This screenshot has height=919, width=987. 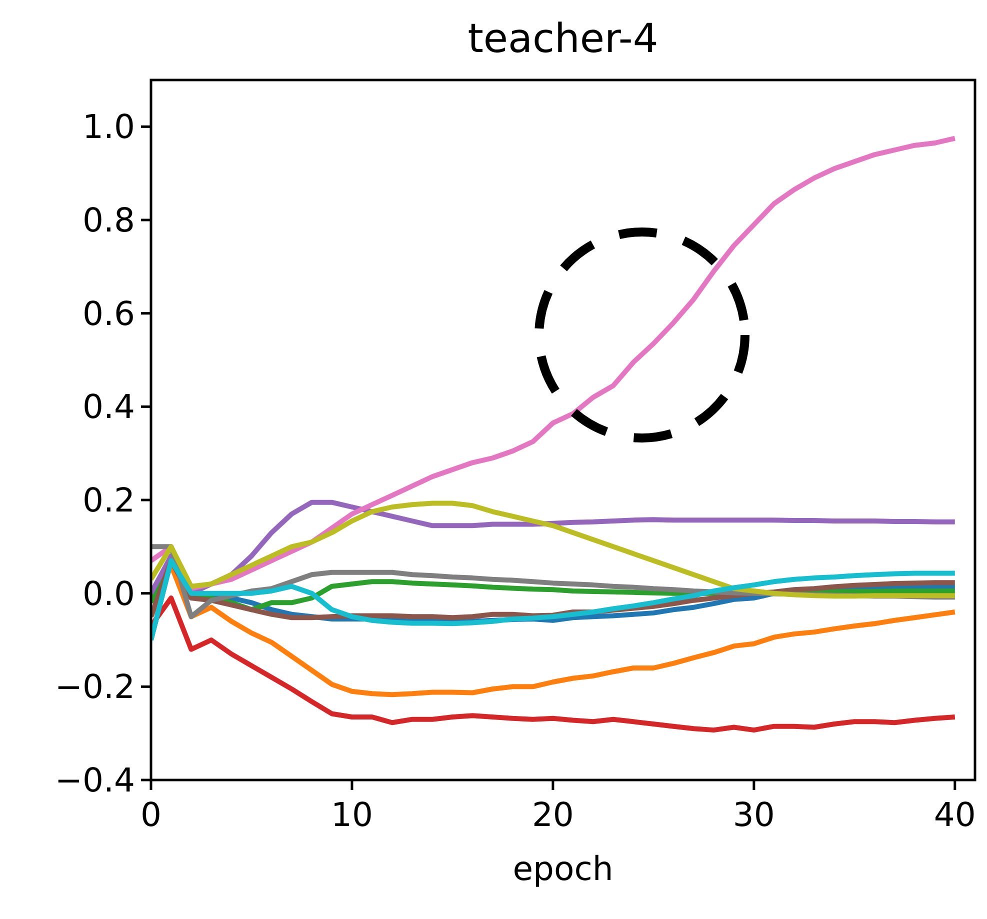 I want to click on y-tick-label: −0.4, so click(x=94, y=780).